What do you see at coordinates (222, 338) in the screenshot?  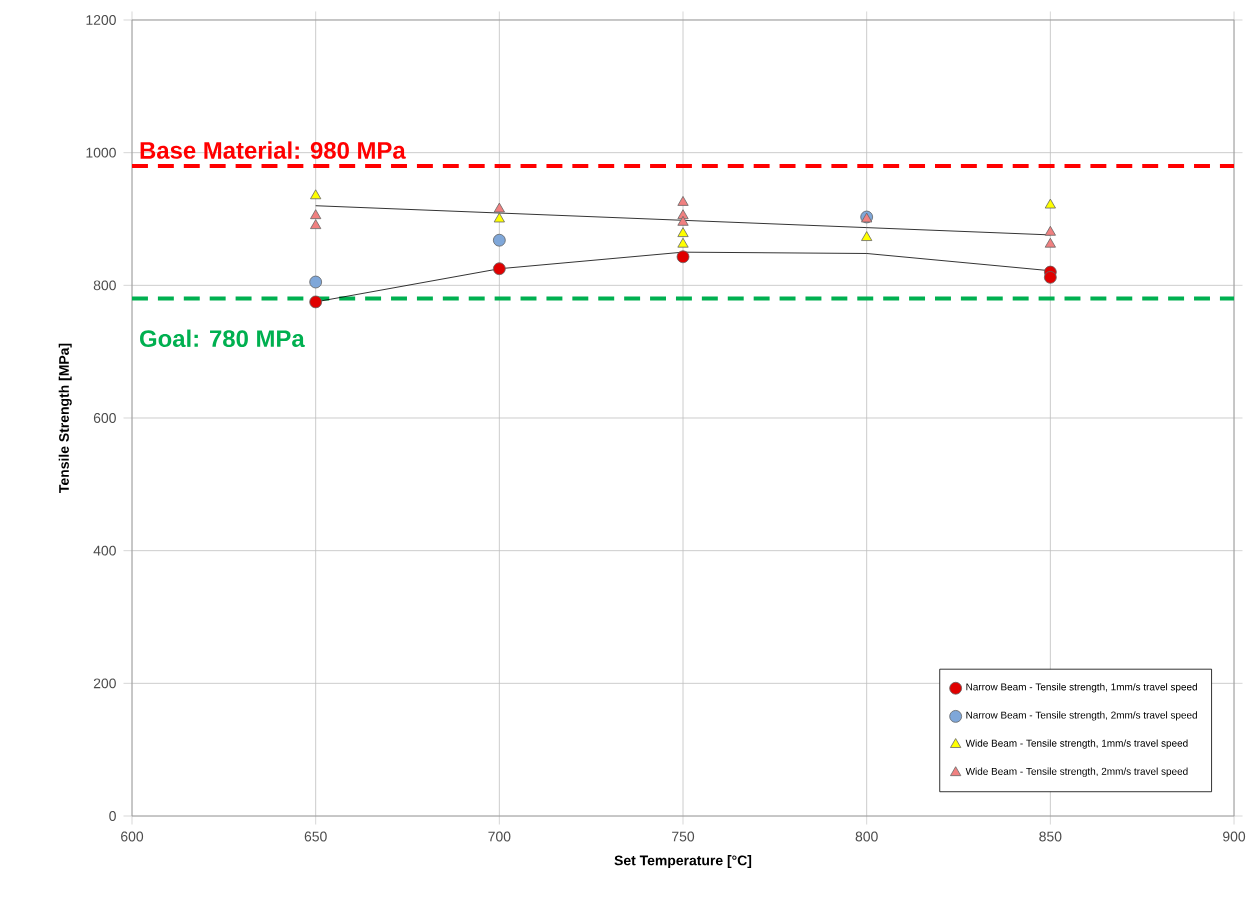 I see `ref-line-label: Goal: 780 MPa` at bounding box center [222, 338].